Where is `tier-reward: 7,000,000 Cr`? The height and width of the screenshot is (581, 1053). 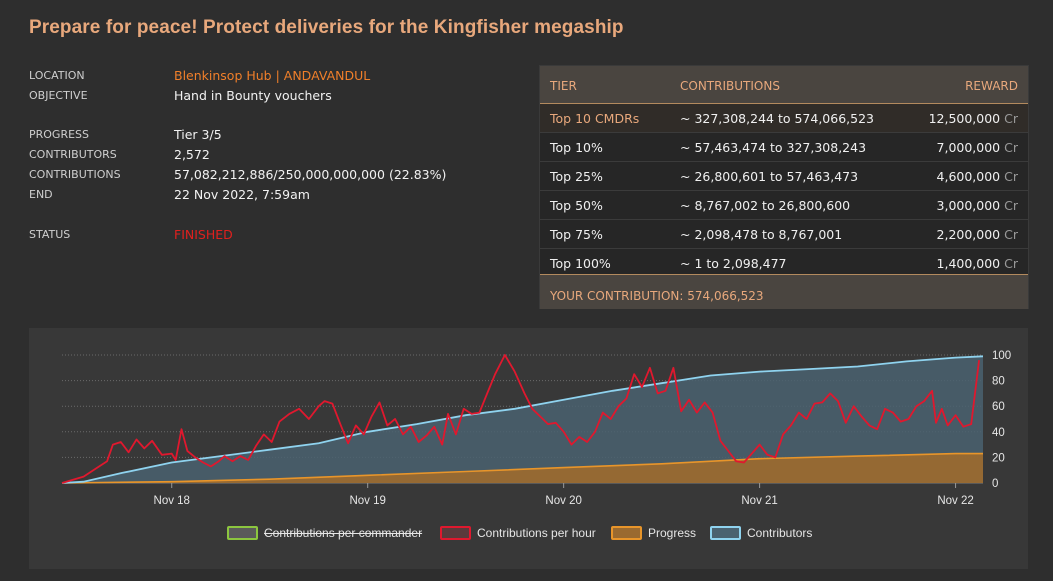 tier-reward: 7,000,000 Cr is located at coordinates (977, 147).